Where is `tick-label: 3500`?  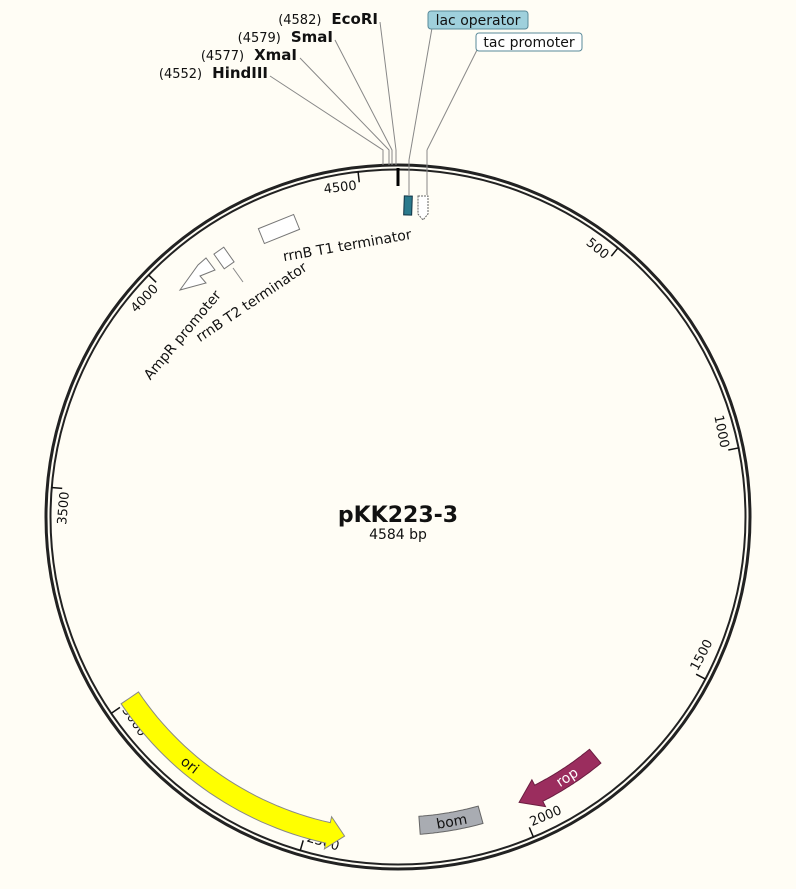
tick-label: 3500 is located at coordinates (64, 508).